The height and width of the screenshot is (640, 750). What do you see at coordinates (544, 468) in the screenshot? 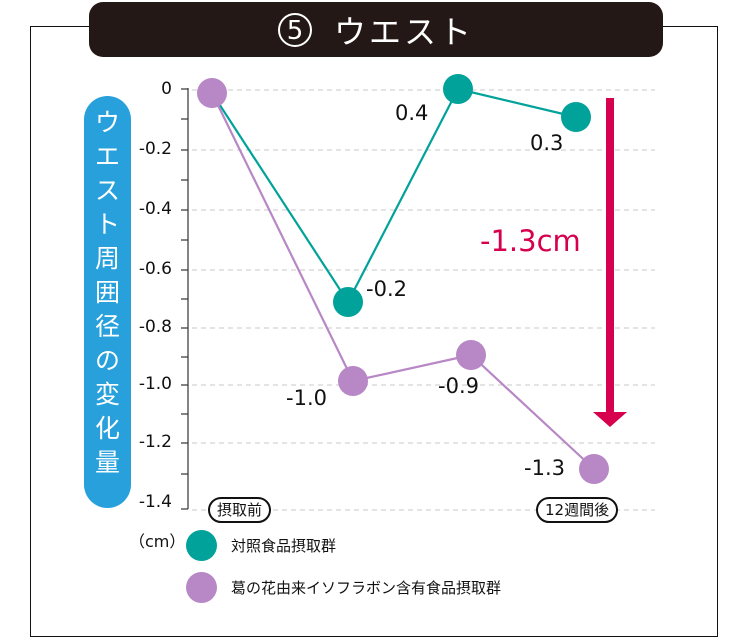
I see `data-label-test: -1.3` at bounding box center [544, 468].